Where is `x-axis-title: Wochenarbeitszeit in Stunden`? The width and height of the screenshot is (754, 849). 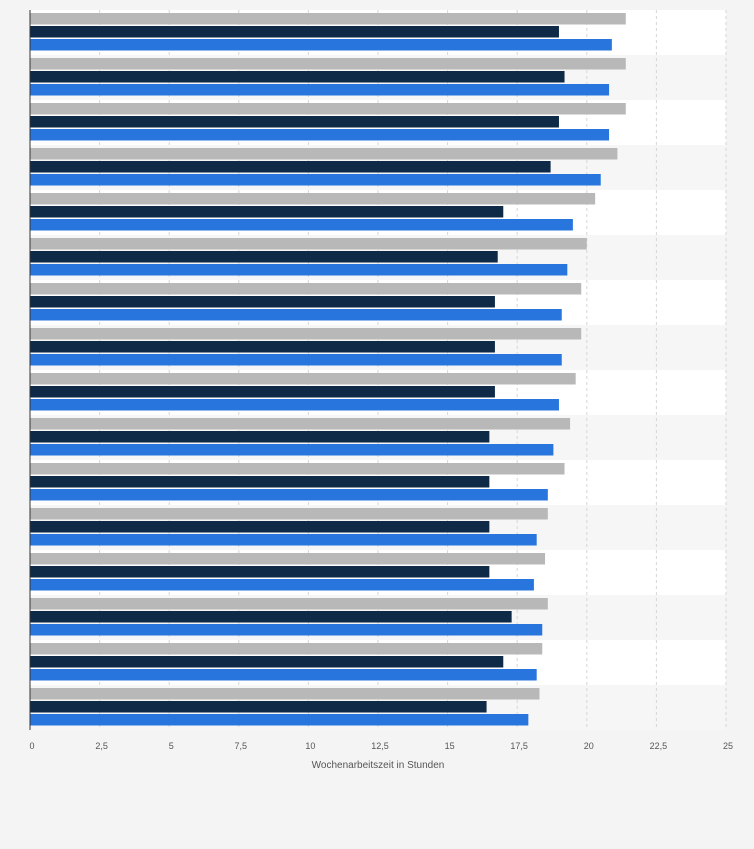
x-axis-title: Wochenarbeitszeit in Stunden is located at coordinates (378, 765).